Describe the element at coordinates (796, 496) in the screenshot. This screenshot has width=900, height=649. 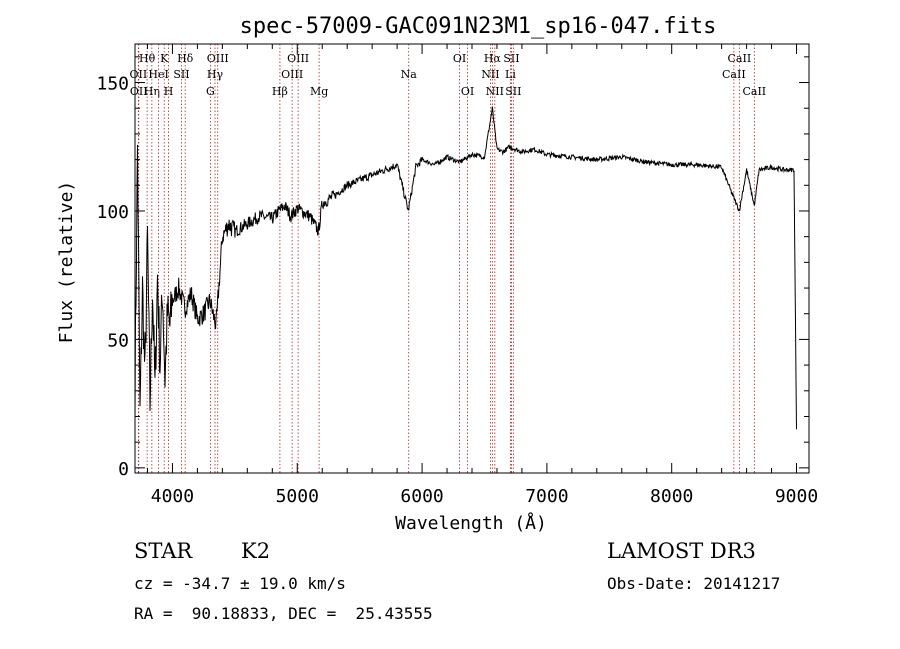
I see `x-tick-label: 9000` at that location.